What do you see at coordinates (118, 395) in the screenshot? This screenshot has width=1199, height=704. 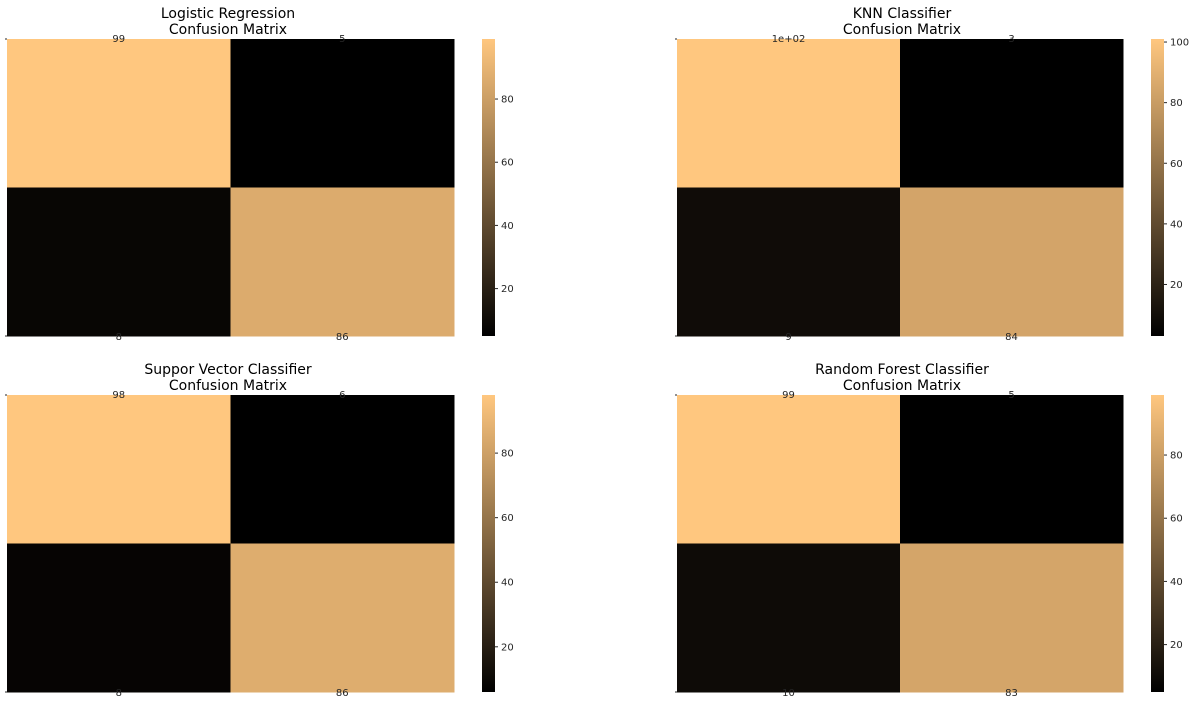 I see `cell-annotation-r0-c0: 98` at bounding box center [118, 395].